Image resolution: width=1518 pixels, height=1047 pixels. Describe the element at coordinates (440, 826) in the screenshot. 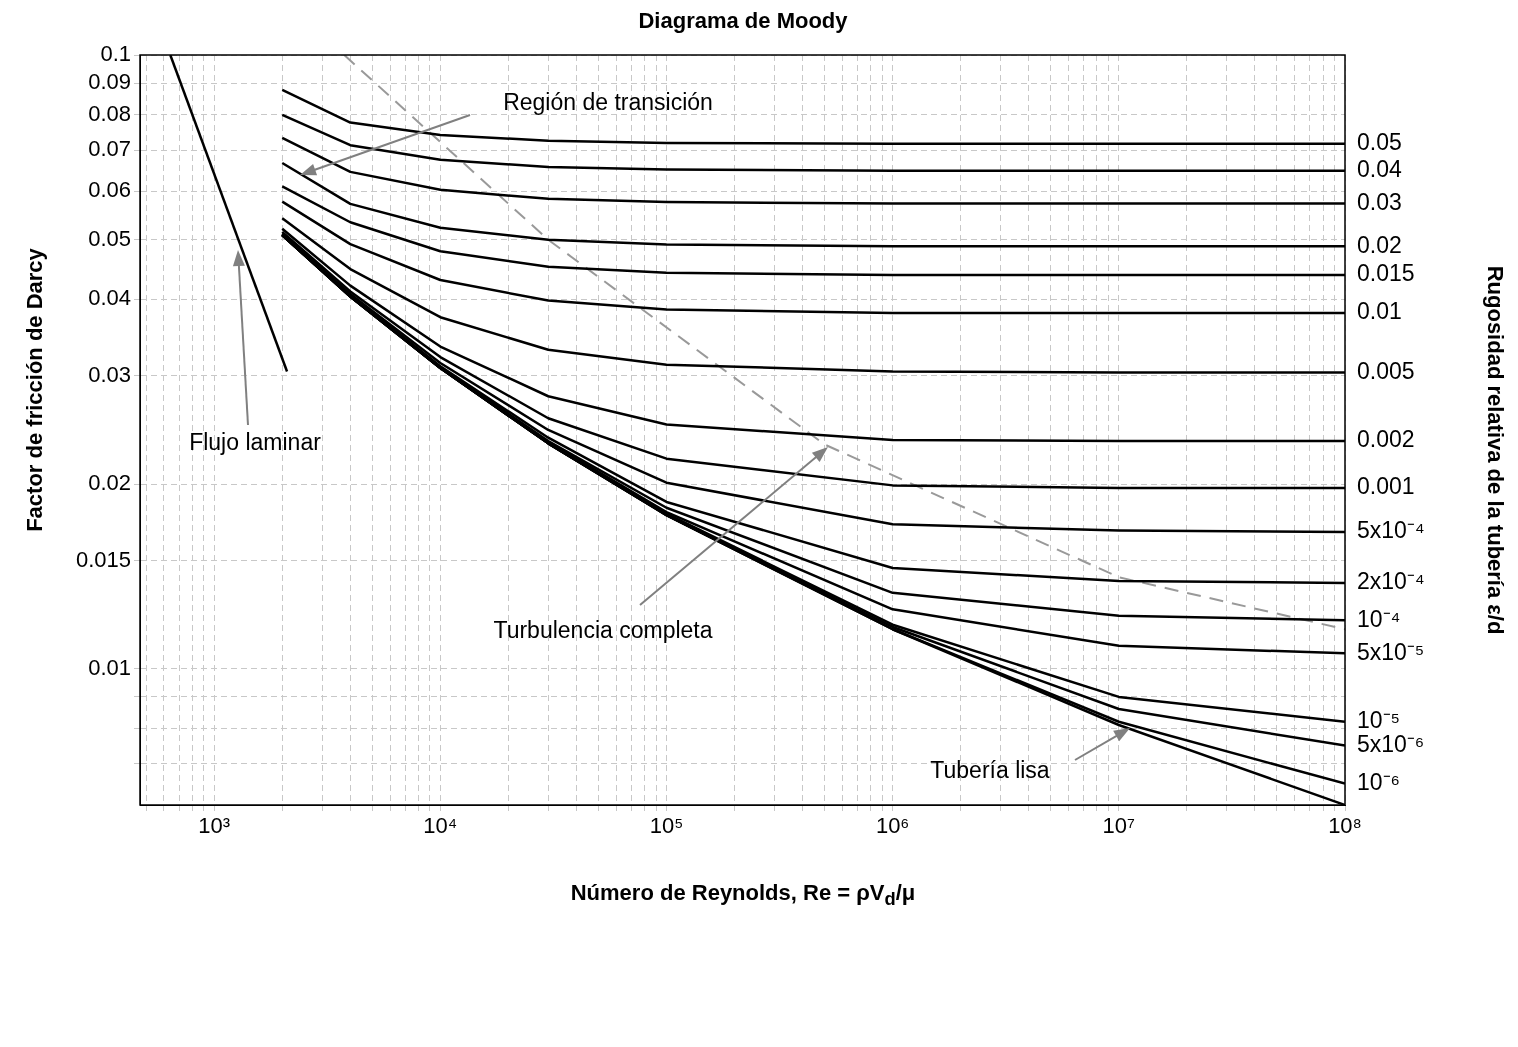

I see `x-tick-label: 10⁴` at that location.